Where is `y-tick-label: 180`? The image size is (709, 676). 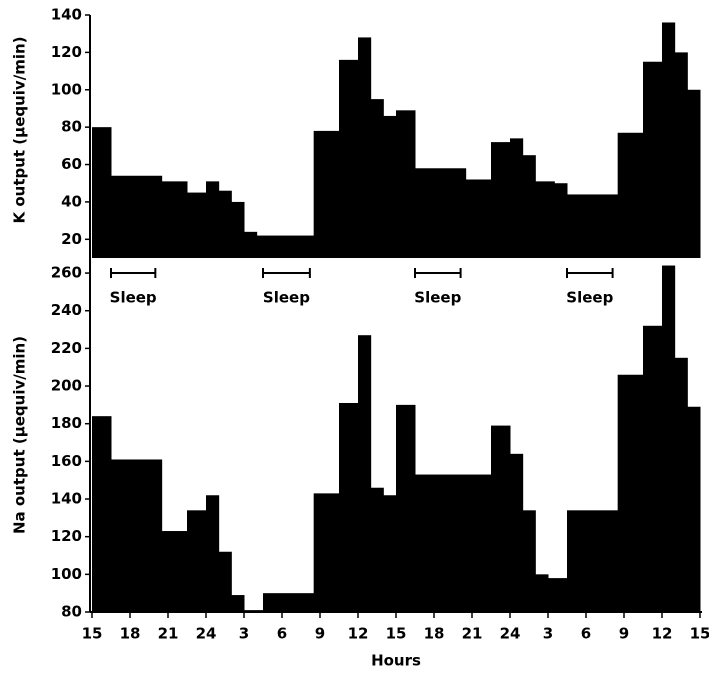
y-tick-label: 180 is located at coordinates (66, 423).